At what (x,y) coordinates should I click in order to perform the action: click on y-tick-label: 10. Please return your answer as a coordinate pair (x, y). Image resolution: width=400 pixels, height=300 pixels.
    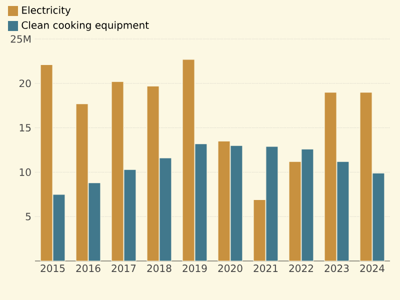
    Looking at the image, I should click on (25, 172).